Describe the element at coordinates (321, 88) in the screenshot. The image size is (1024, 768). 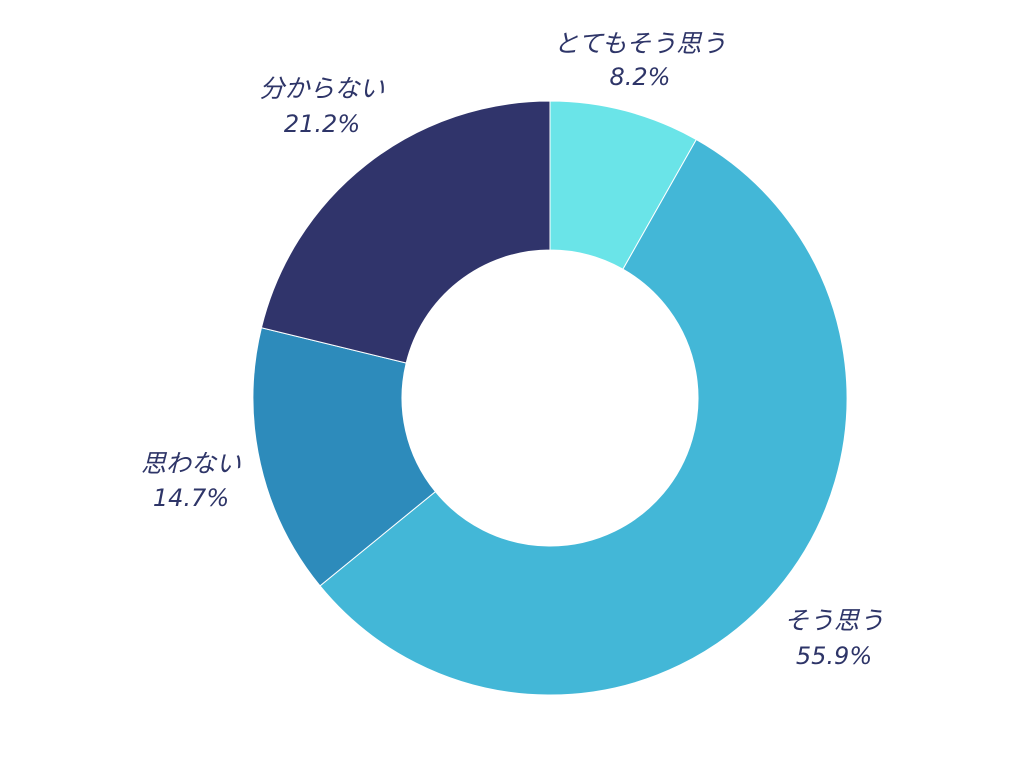
I see `slice-label-3: 分からない` at that location.